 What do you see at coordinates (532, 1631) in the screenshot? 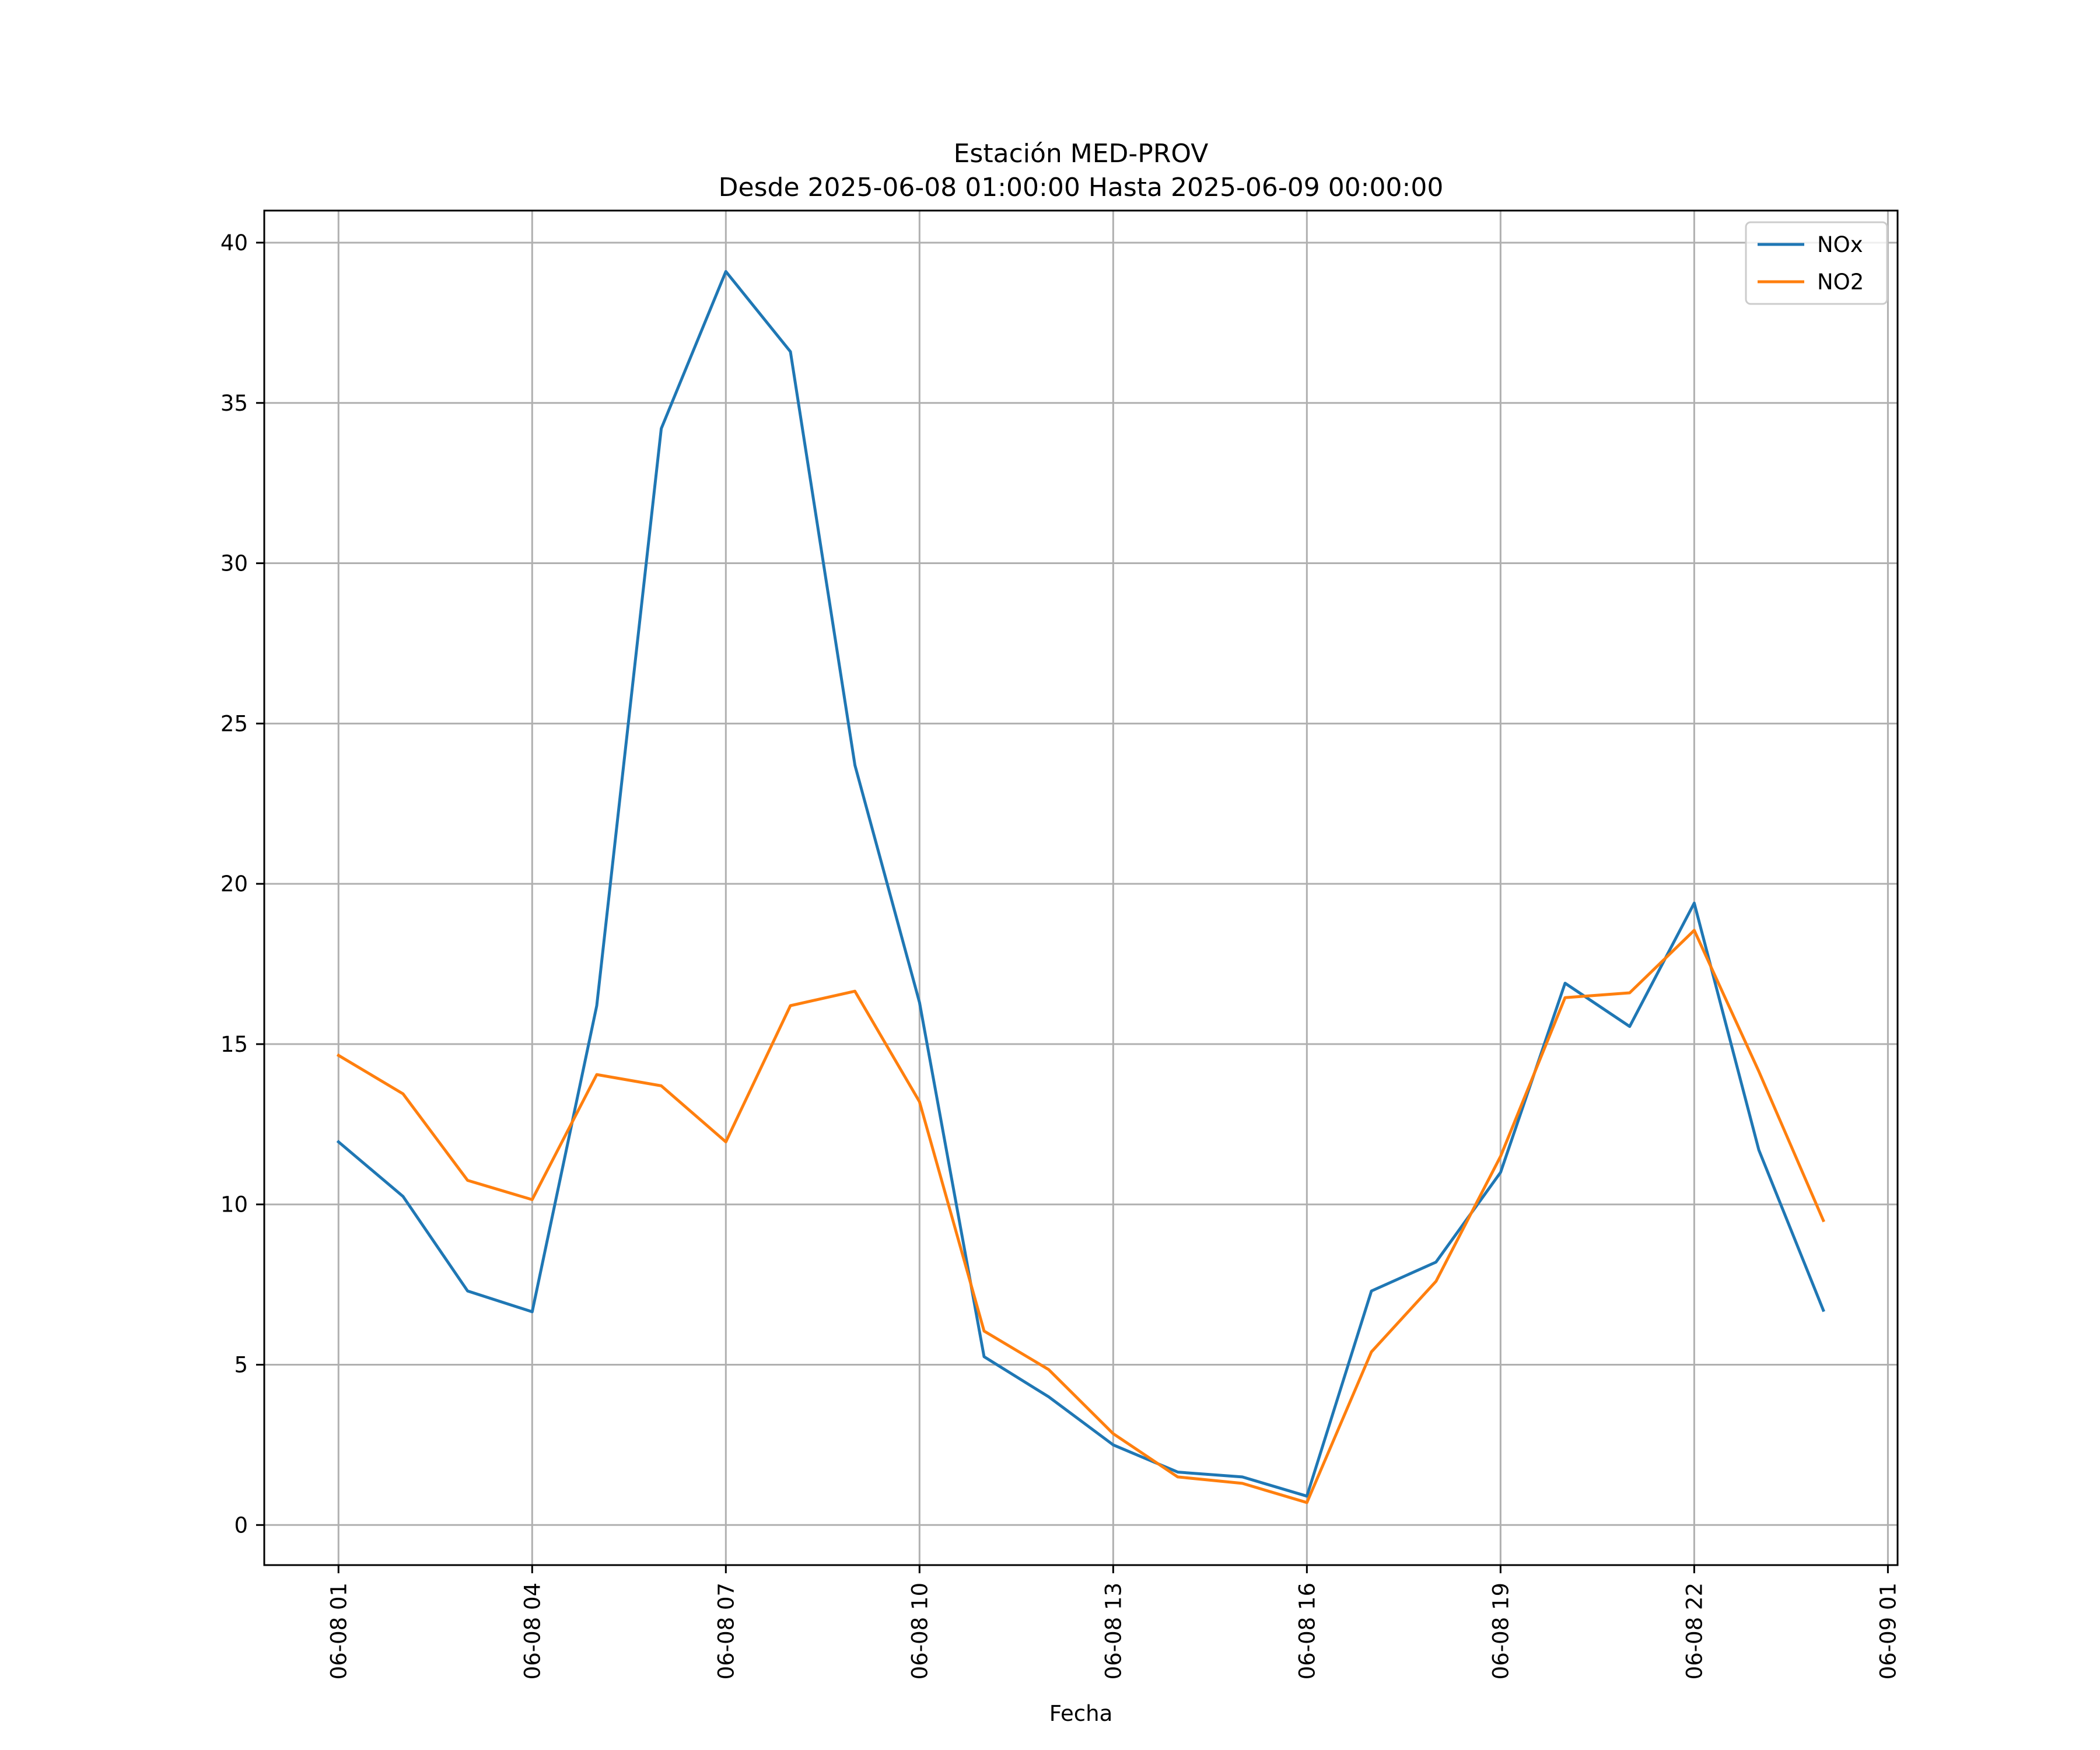
I see `x-tick-label: 06-08 04` at bounding box center [532, 1631].